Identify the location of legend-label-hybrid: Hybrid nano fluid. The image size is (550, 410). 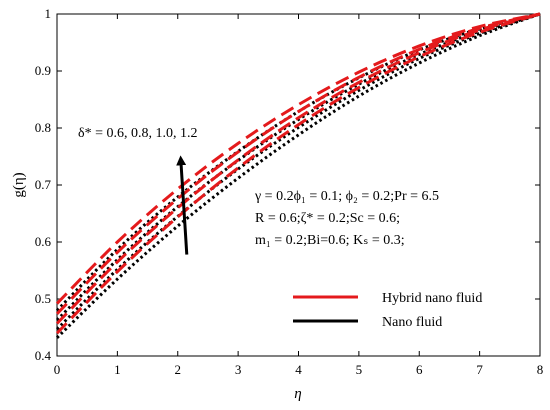
(432, 298).